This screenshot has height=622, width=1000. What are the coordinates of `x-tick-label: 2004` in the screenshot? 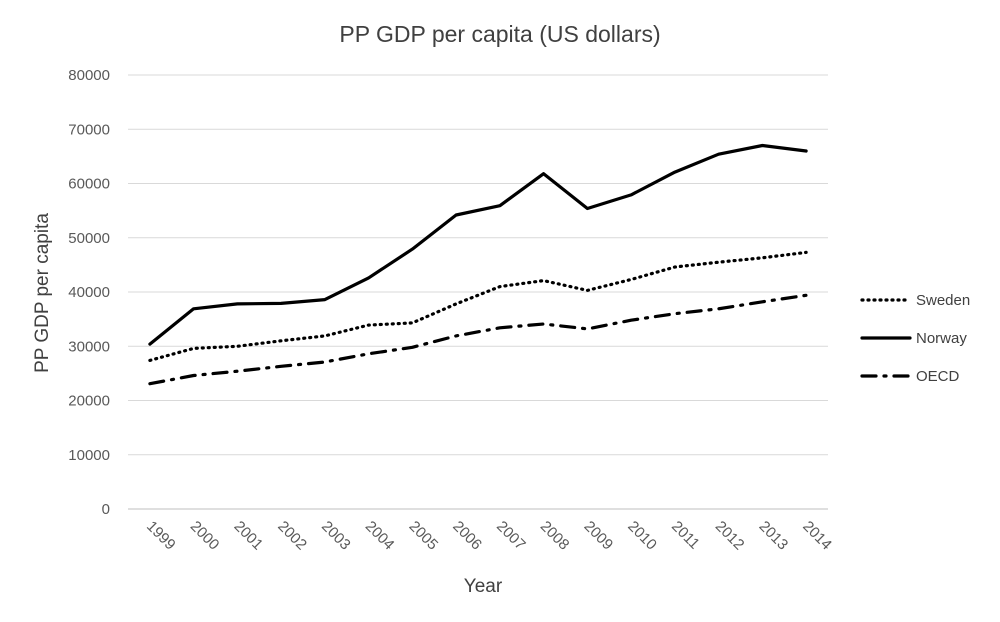 It's located at (380, 536).